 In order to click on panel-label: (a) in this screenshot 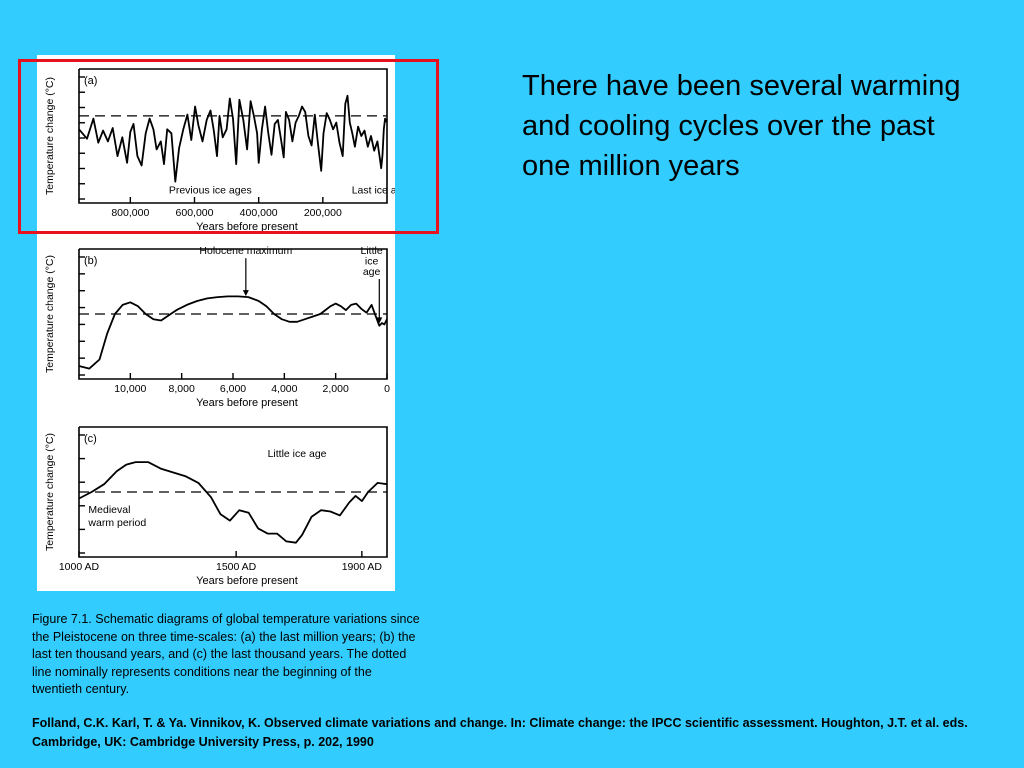, I will do `click(90, 81)`.